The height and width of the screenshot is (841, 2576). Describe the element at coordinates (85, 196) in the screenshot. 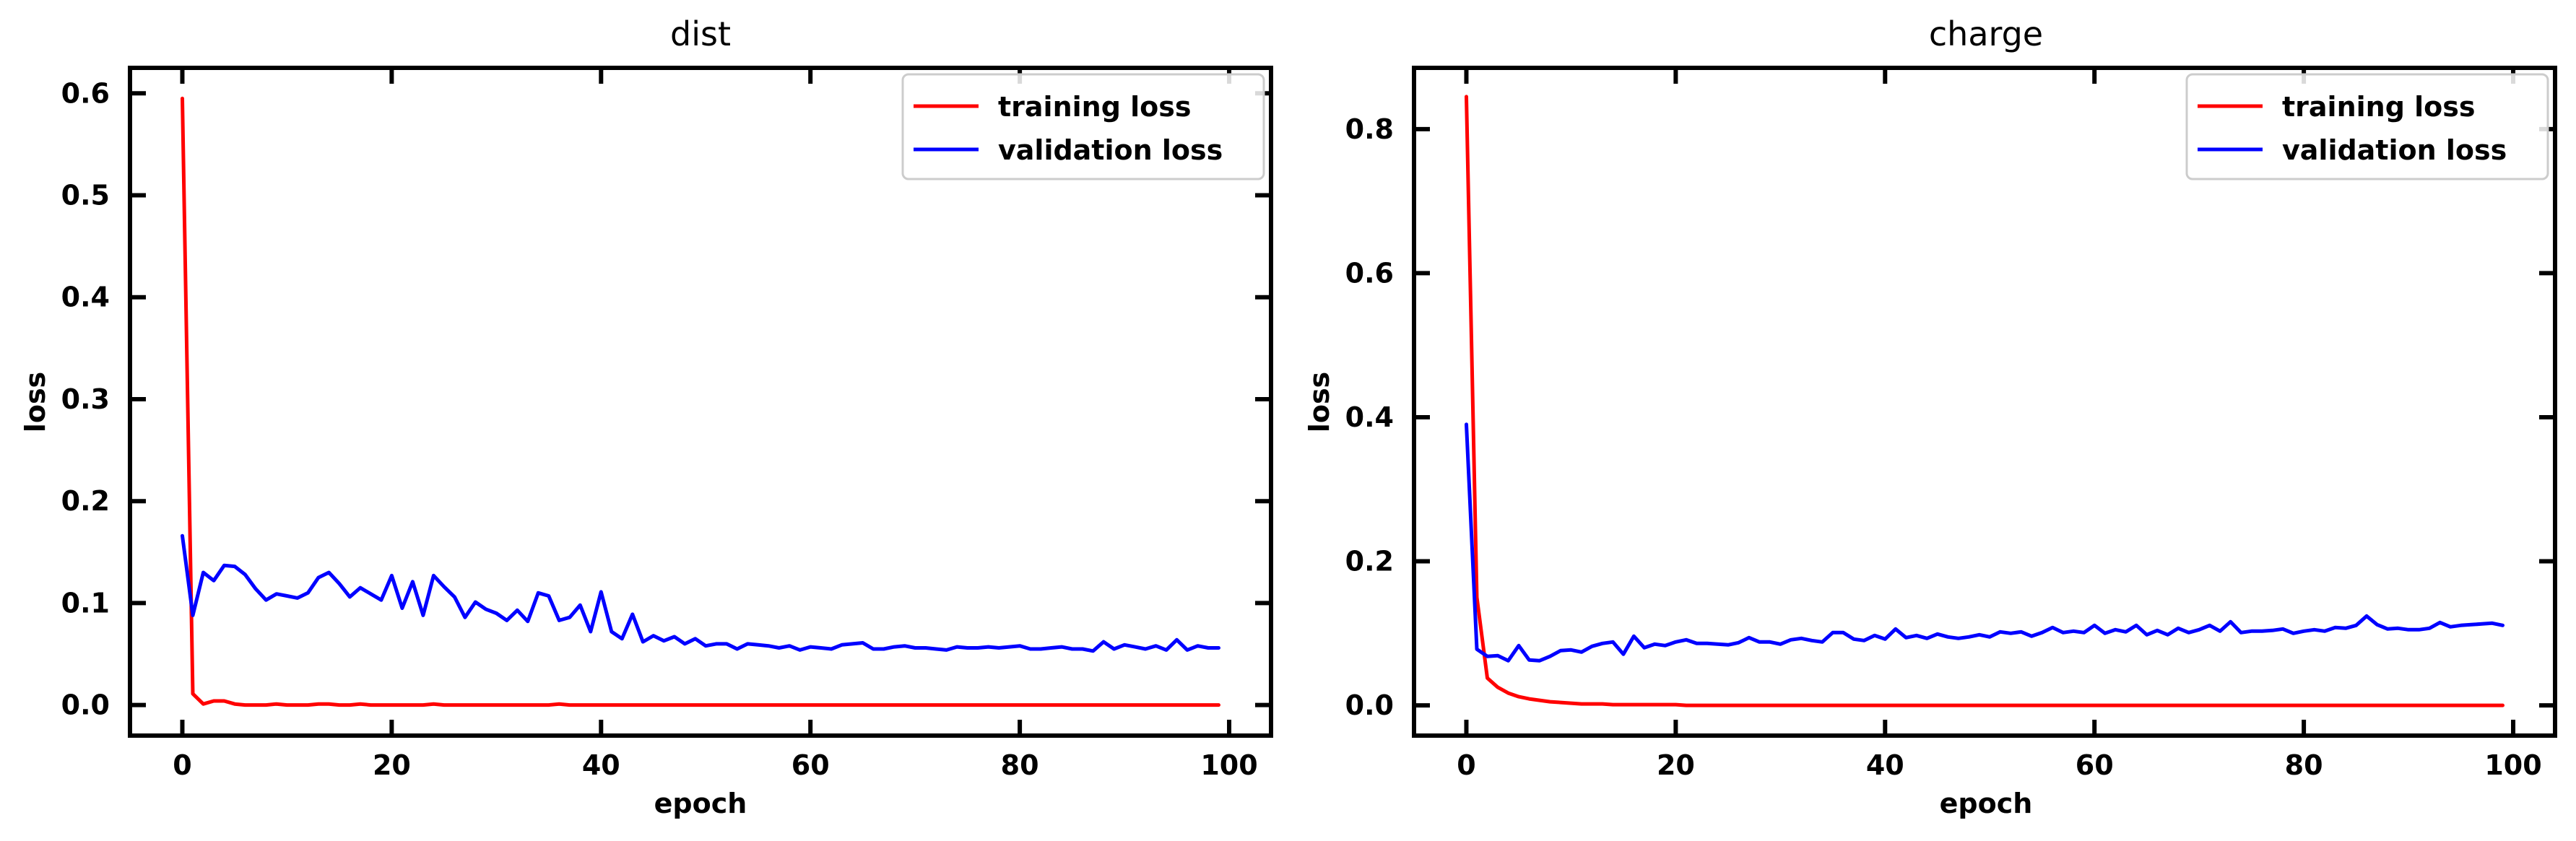

I see `y-tick-label: 0.5` at that location.